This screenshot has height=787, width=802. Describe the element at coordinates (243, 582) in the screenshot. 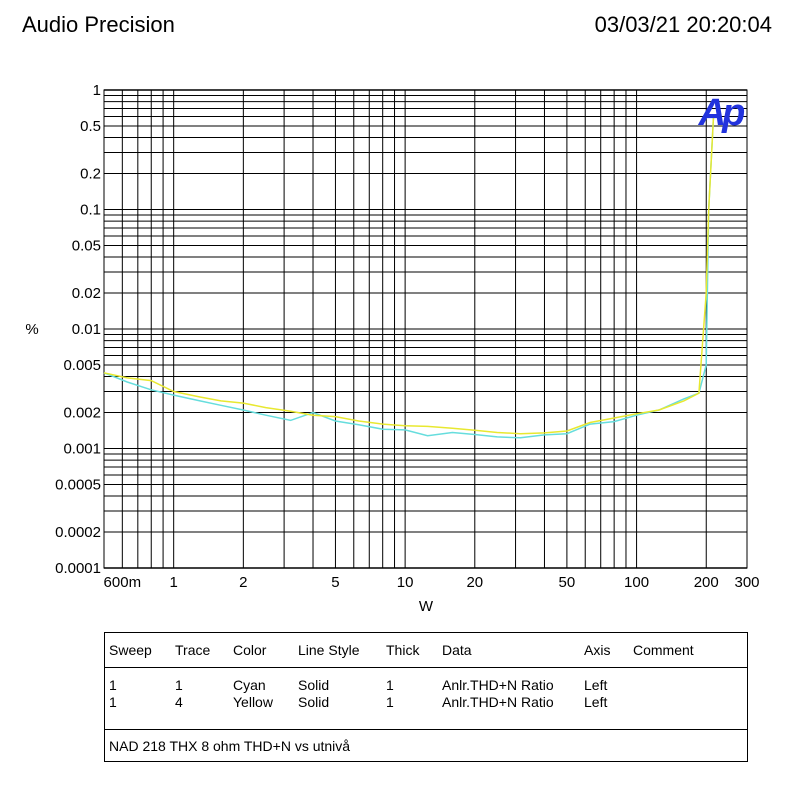

I see `x-tick-label: 2` at that location.